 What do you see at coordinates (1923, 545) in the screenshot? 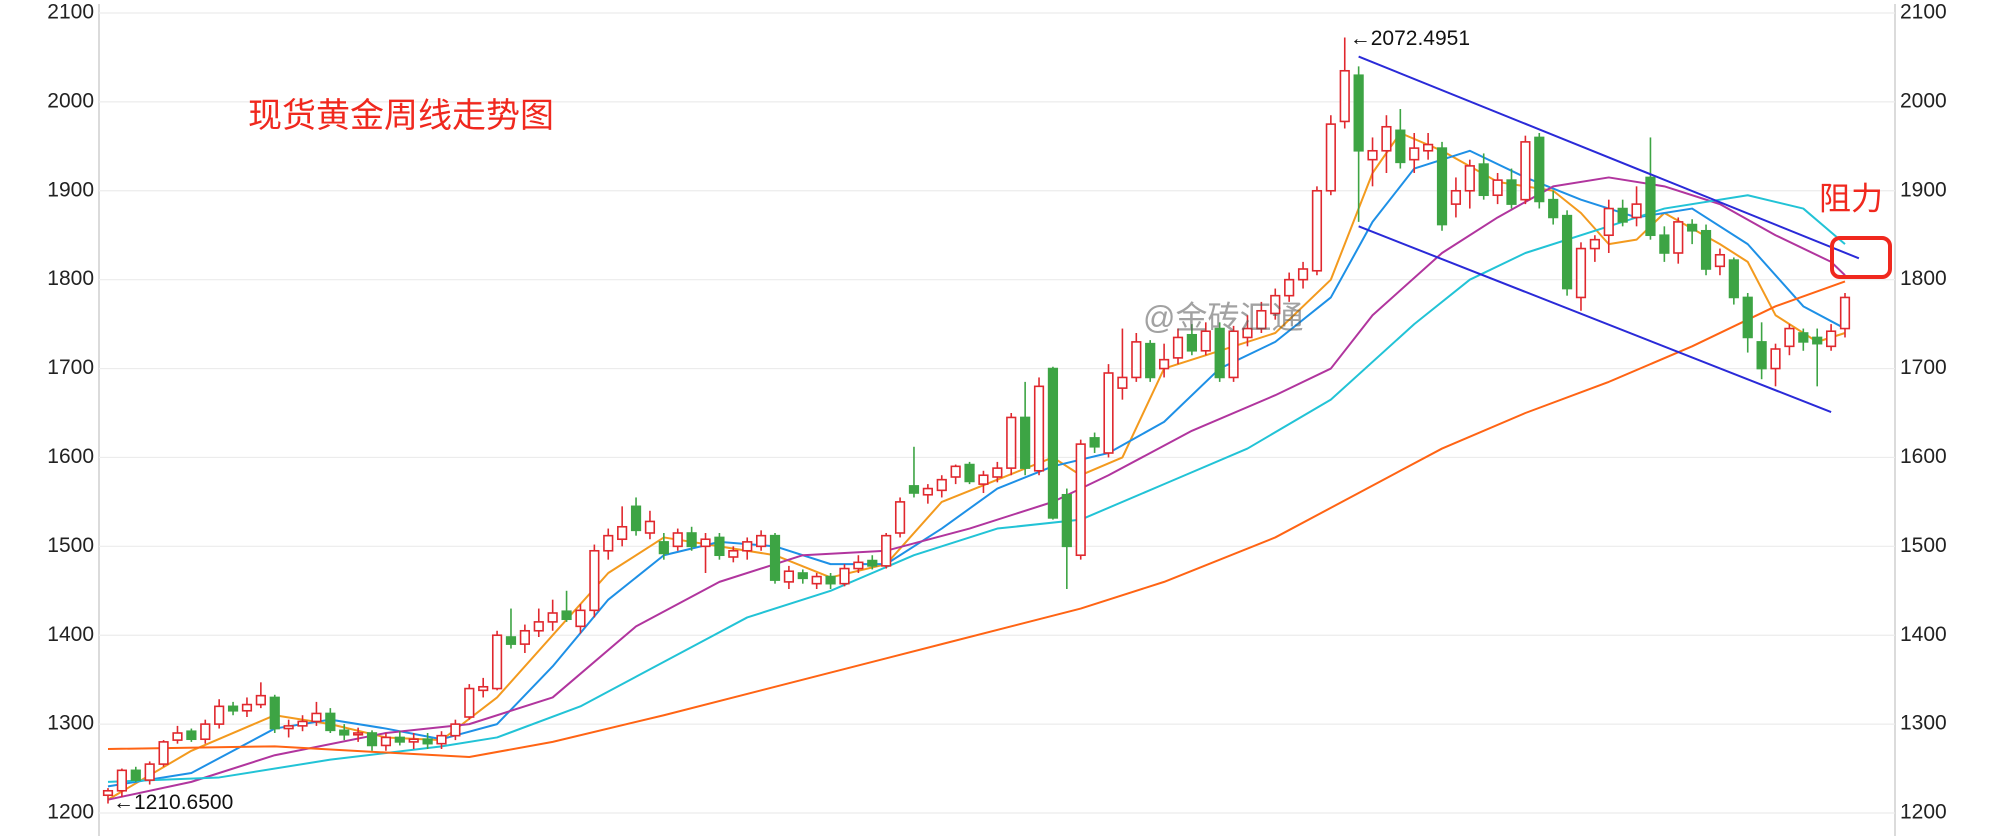
I see `y2-tick-label: 1500` at bounding box center [1923, 545].